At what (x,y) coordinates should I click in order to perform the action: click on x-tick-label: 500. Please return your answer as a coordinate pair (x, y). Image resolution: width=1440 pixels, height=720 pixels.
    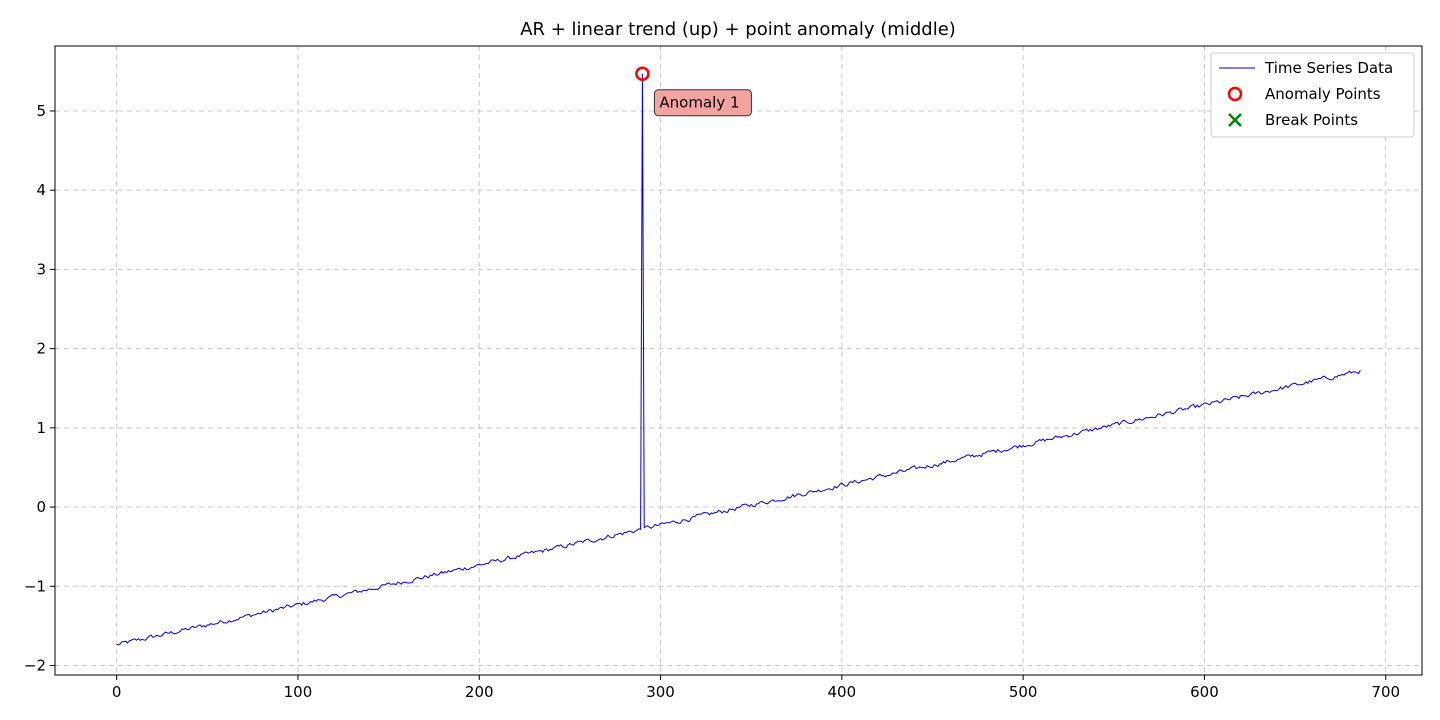
    Looking at the image, I should click on (1023, 692).